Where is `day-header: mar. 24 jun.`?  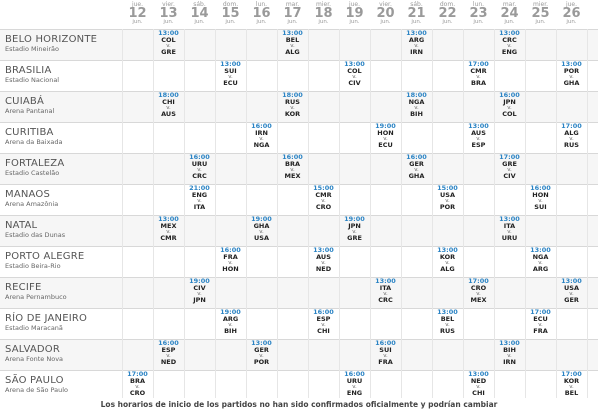
day-header: mar. 24 jun. is located at coordinates (509, 13).